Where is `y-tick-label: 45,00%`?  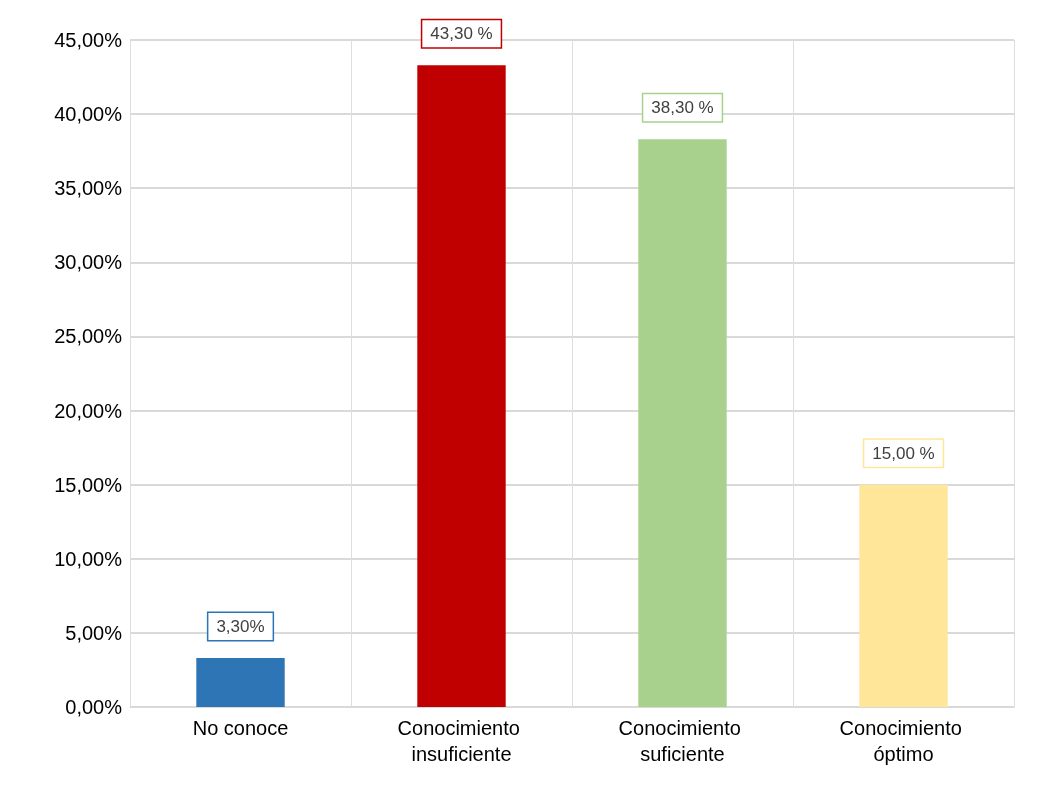 y-tick-label: 45,00% is located at coordinates (88, 40).